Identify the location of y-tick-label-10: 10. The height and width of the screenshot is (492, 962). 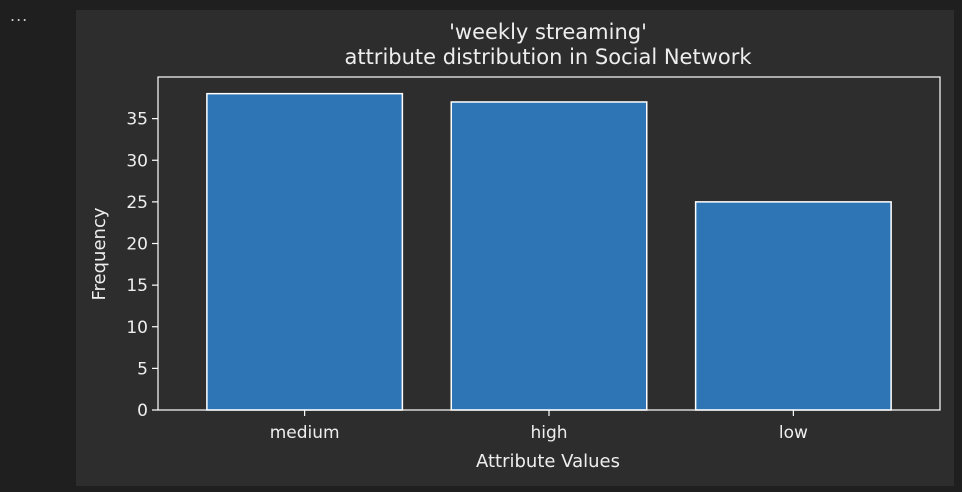
(137, 328).